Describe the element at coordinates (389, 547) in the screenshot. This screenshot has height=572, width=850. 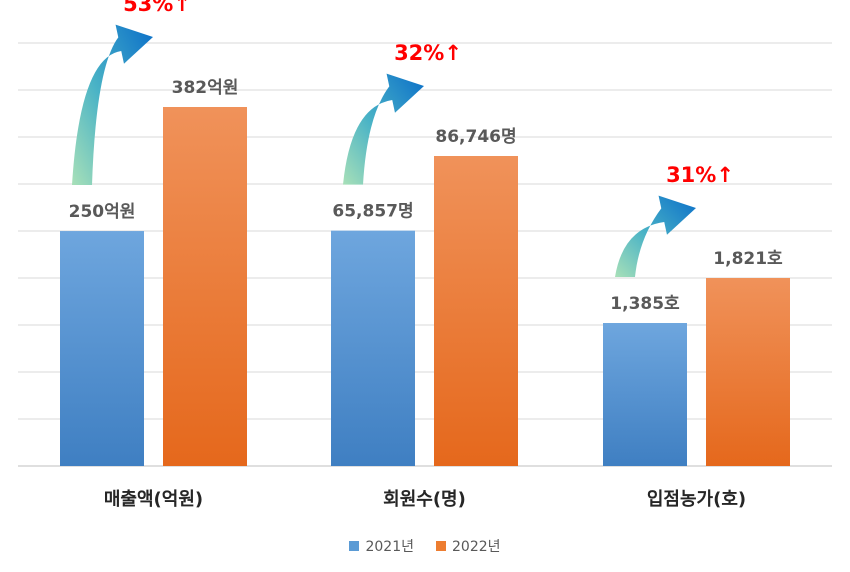
I see `legend-label-2021: 2021년` at that location.